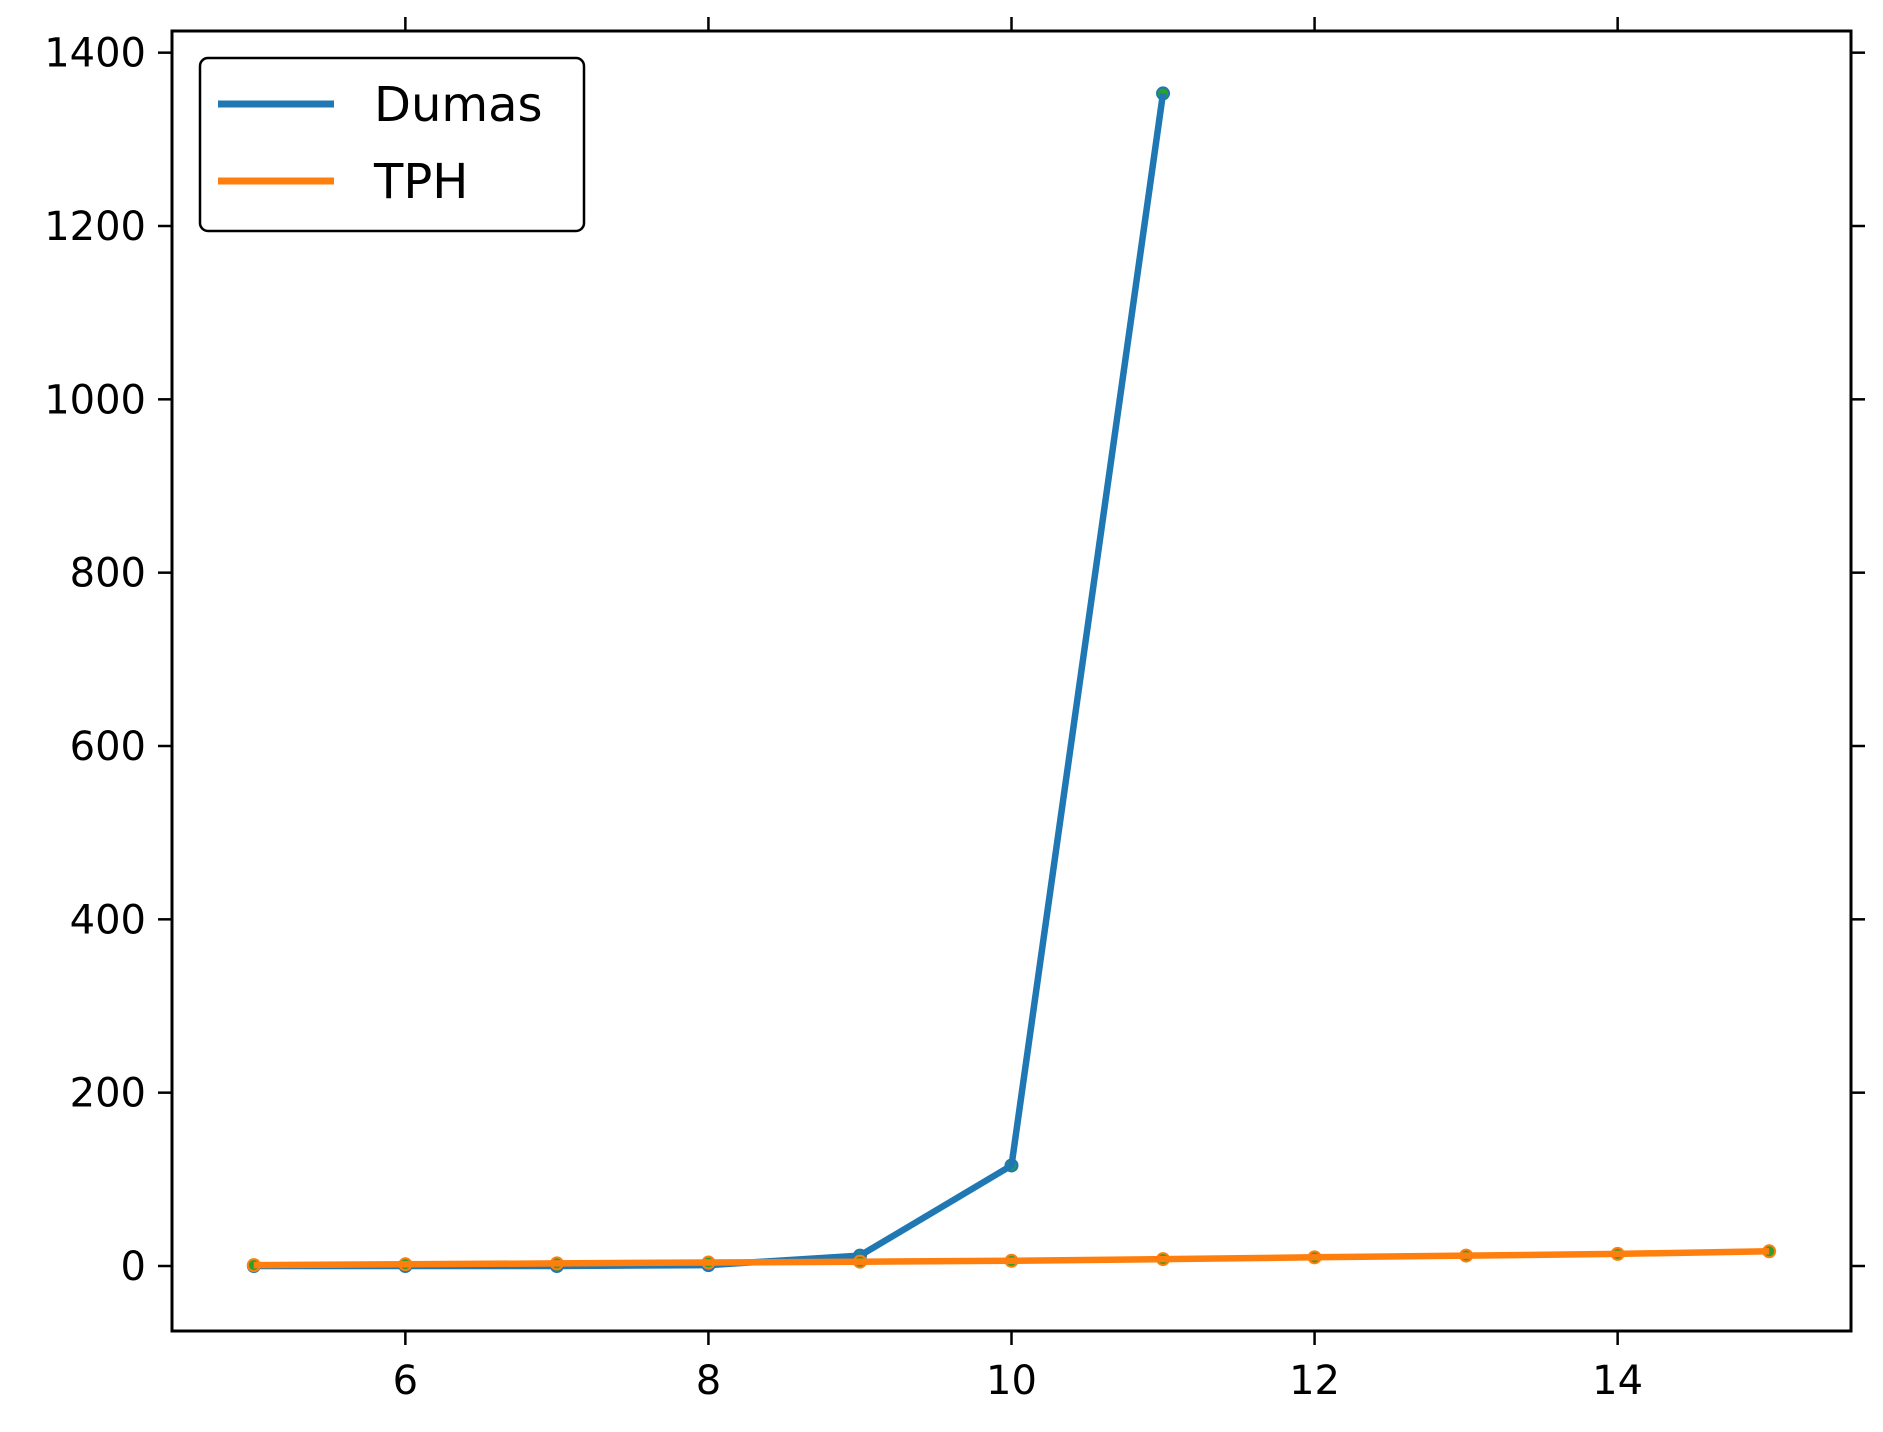 The width and height of the screenshot is (1883, 1432). Describe the element at coordinates (1011, 1381) in the screenshot. I see `x-tick-label: 10` at that location.